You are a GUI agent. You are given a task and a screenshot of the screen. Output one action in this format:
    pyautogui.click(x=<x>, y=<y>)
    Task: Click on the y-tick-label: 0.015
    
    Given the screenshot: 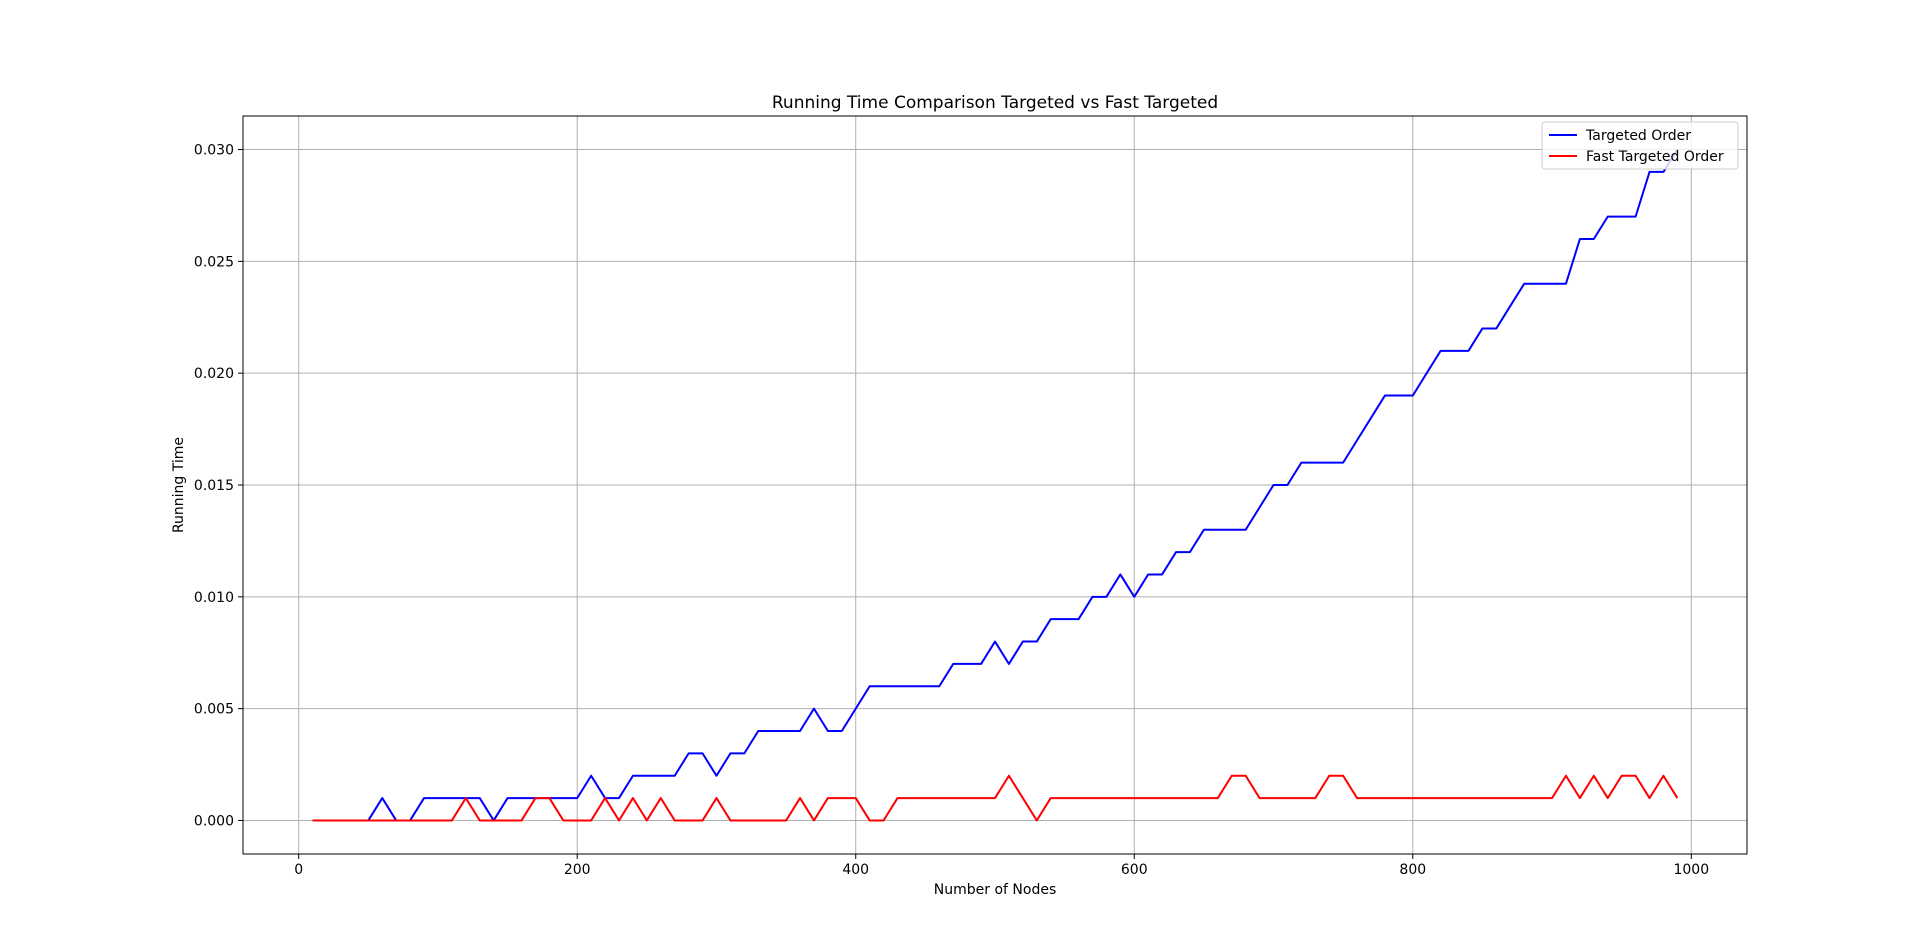 What is the action you would take?
    pyautogui.click(x=214, y=486)
    